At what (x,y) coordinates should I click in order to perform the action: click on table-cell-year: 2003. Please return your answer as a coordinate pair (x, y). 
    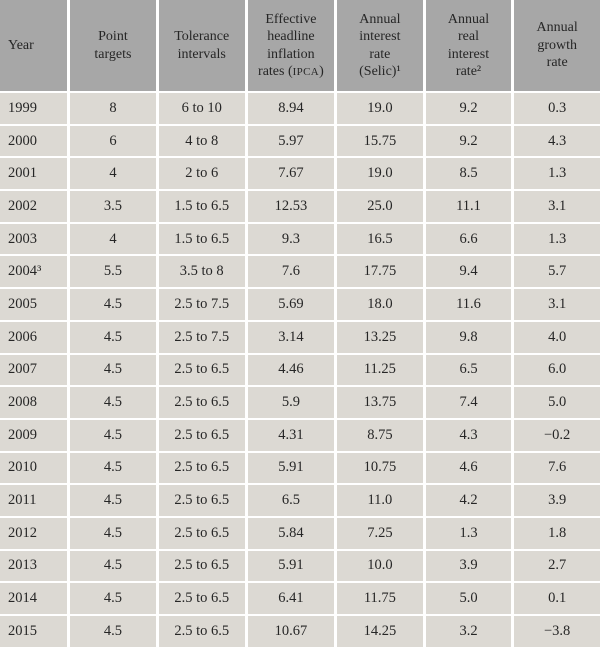
    Looking at the image, I should click on (34, 239).